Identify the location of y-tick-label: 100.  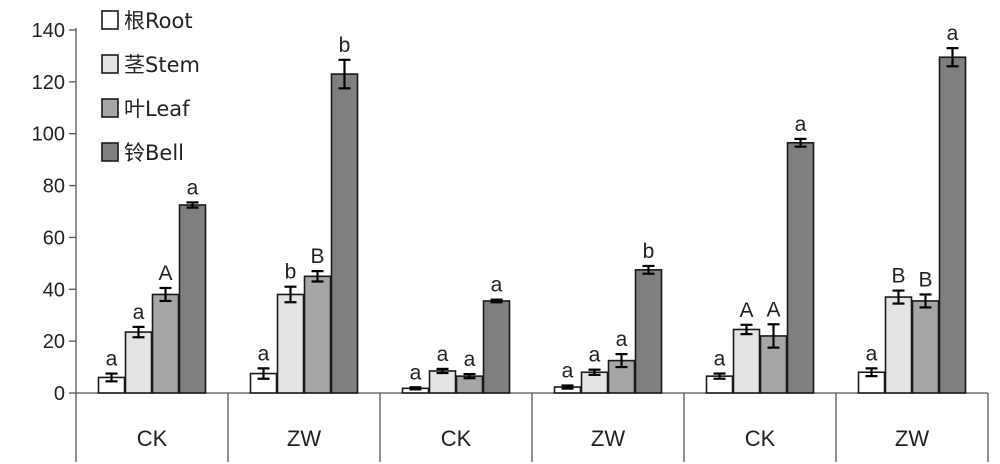
(48, 135).